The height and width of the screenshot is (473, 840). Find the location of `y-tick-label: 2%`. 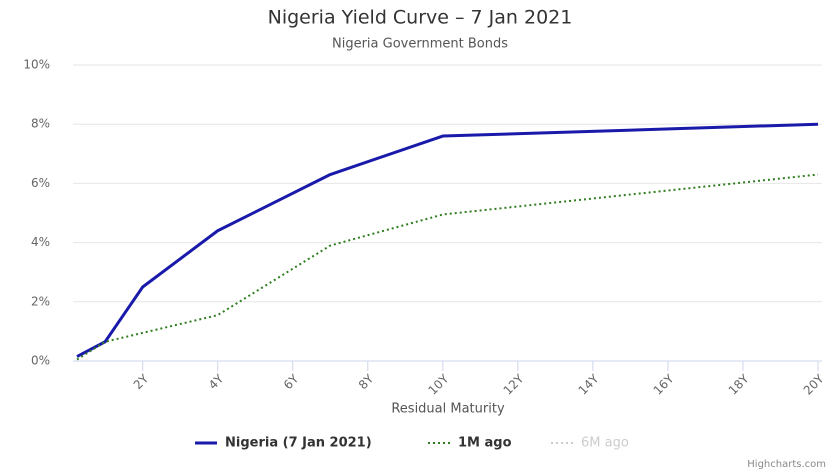

y-tick-label: 2% is located at coordinates (40, 301).